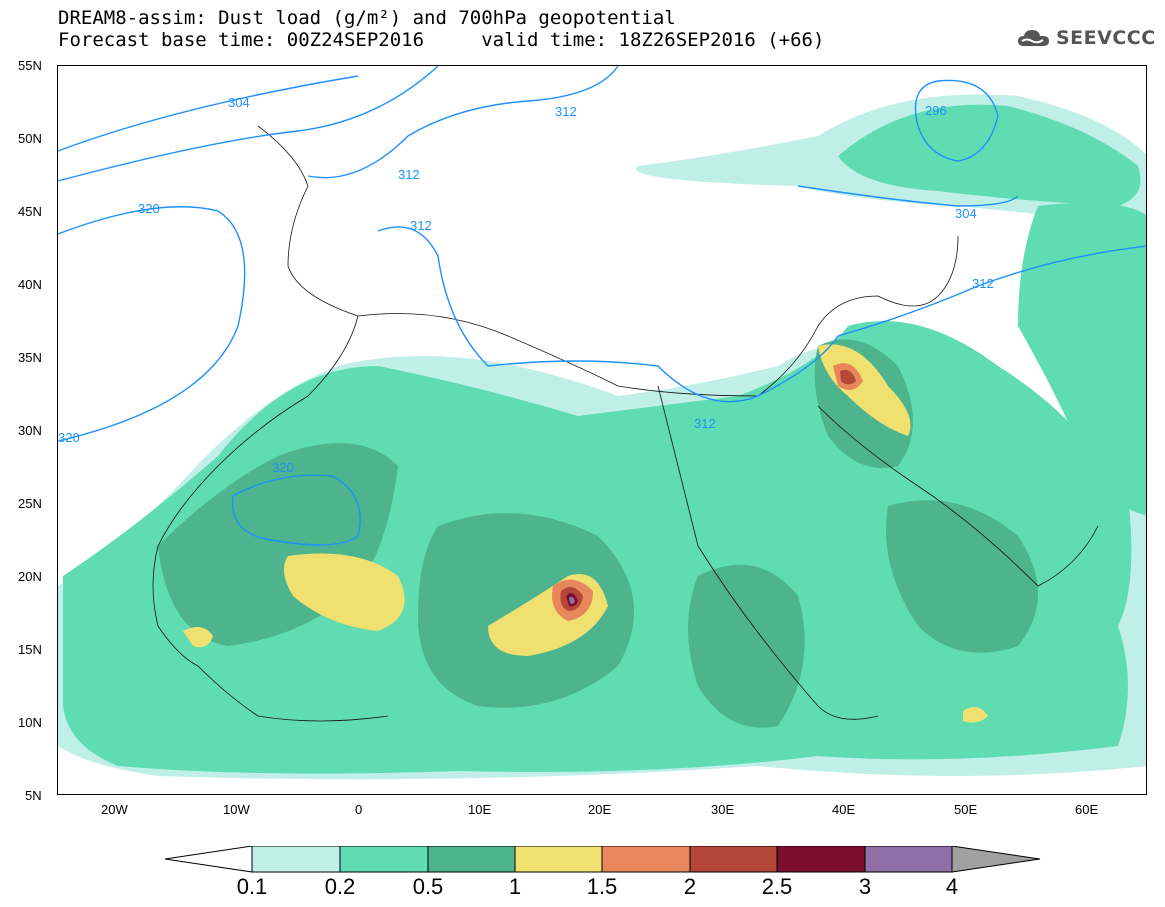 The width and height of the screenshot is (1165, 907). Describe the element at coordinates (602, 886) in the screenshot. I see `colorbar-label: 1.5` at that location.